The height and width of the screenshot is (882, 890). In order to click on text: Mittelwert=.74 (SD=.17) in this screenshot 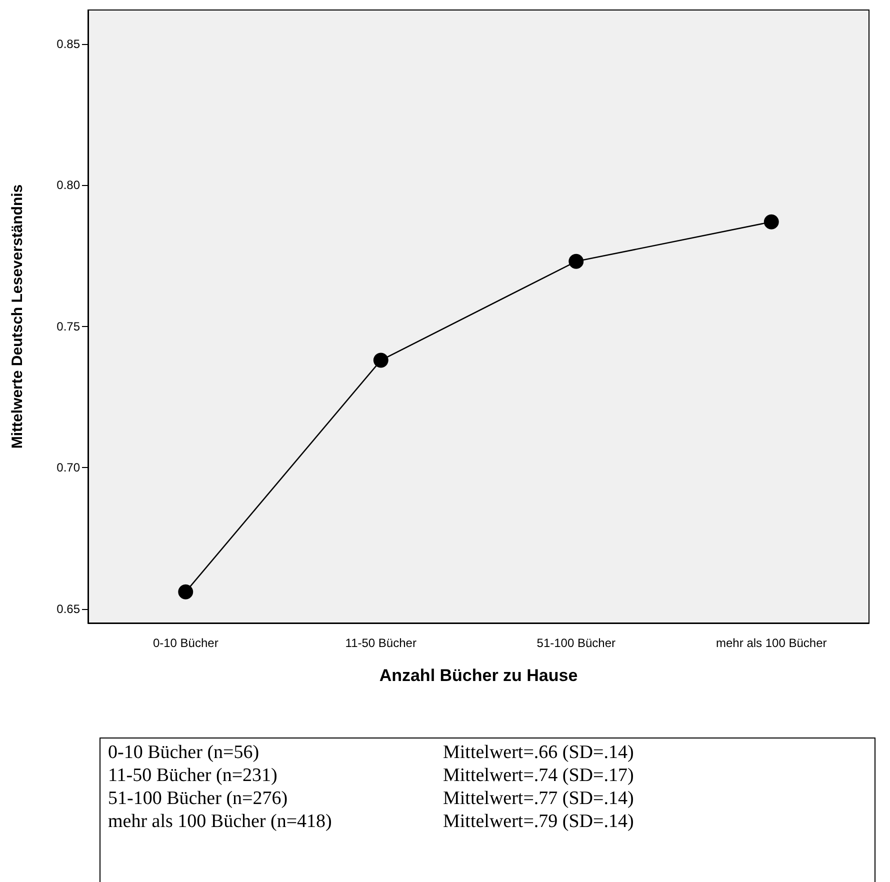, I will do `click(538, 775)`.